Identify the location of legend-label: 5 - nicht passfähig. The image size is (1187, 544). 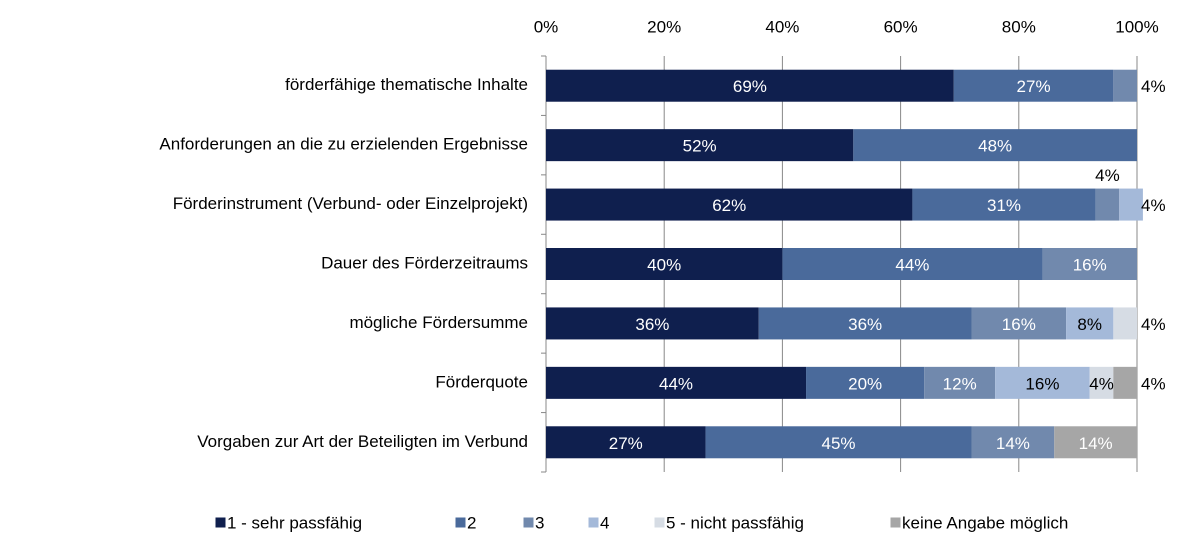
(735, 522).